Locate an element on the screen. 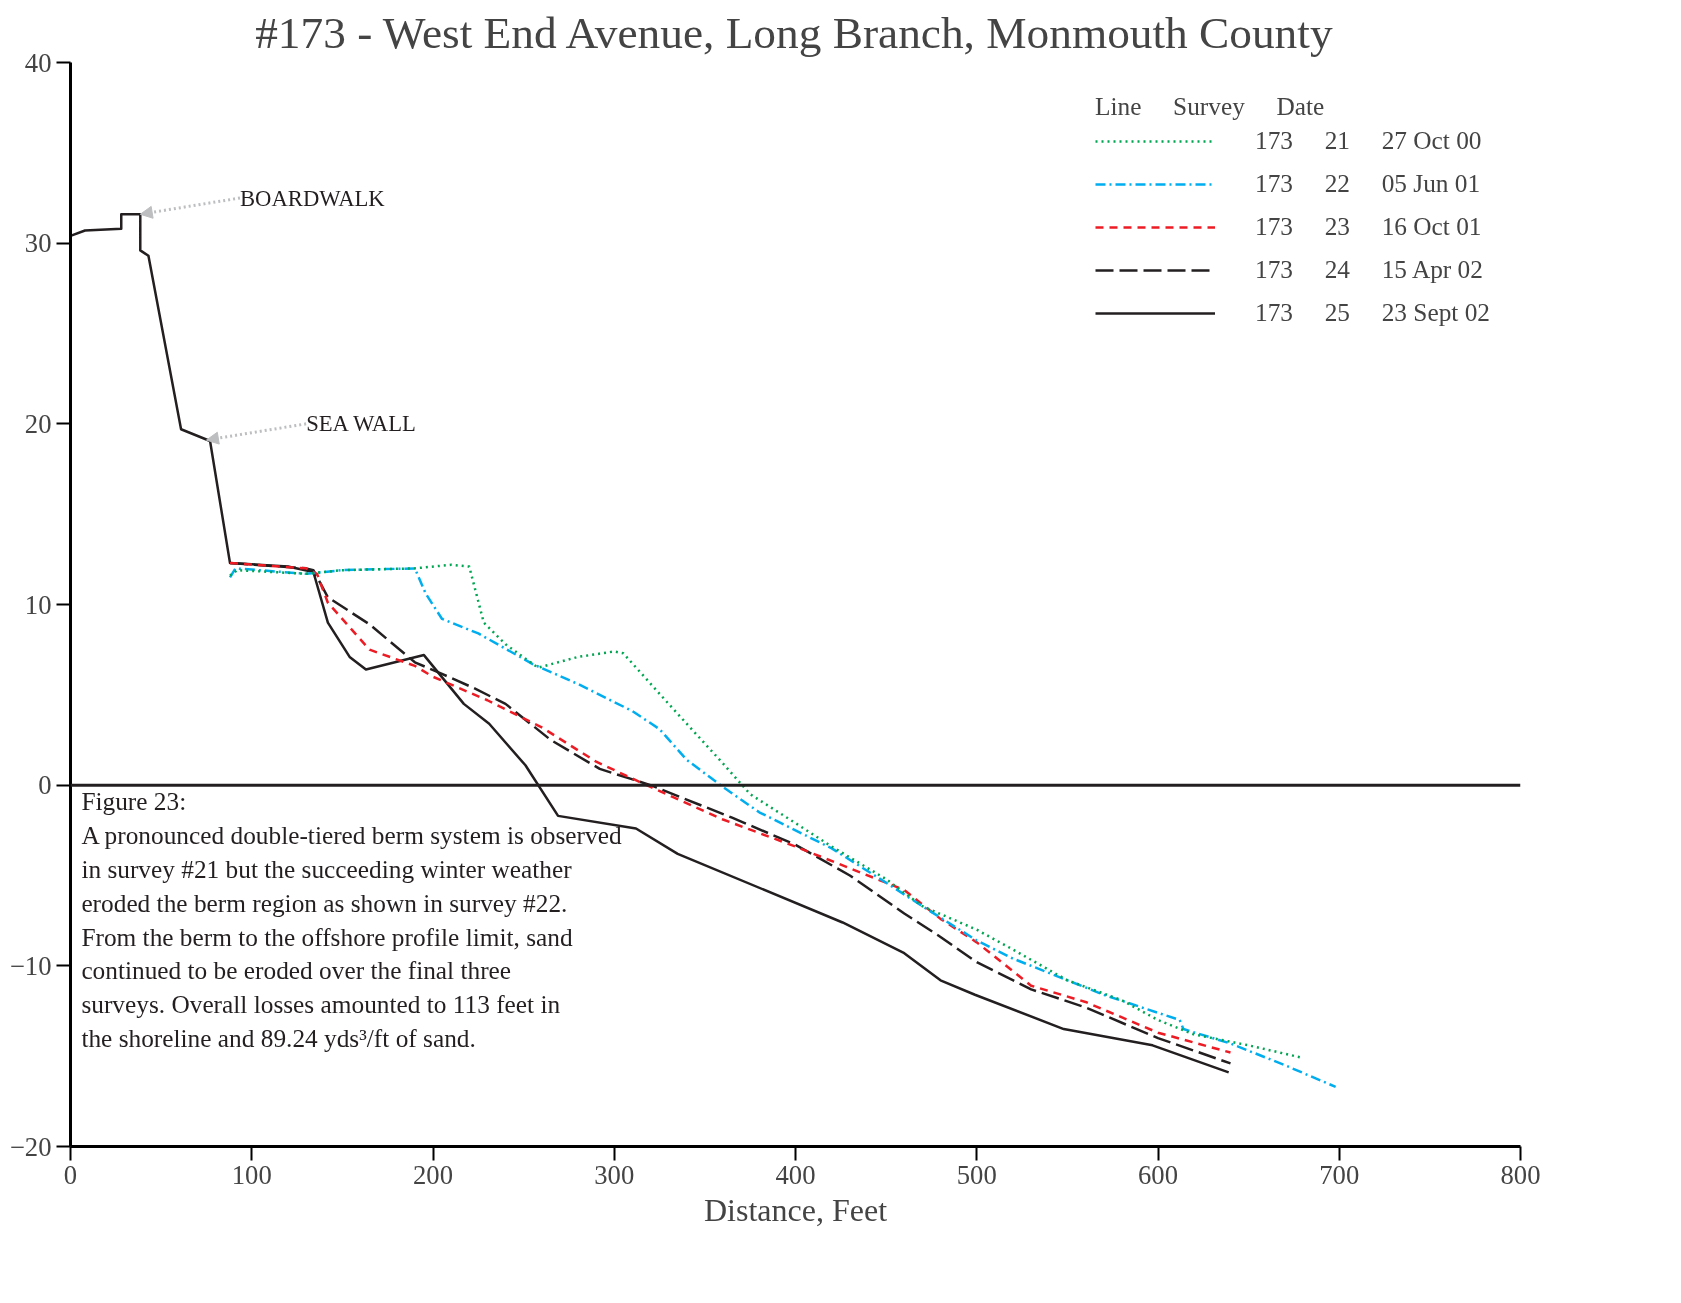 The image size is (1681, 1303). legend-label: 173 24 15 Apr 02 is located at coordinates (1369, 269).